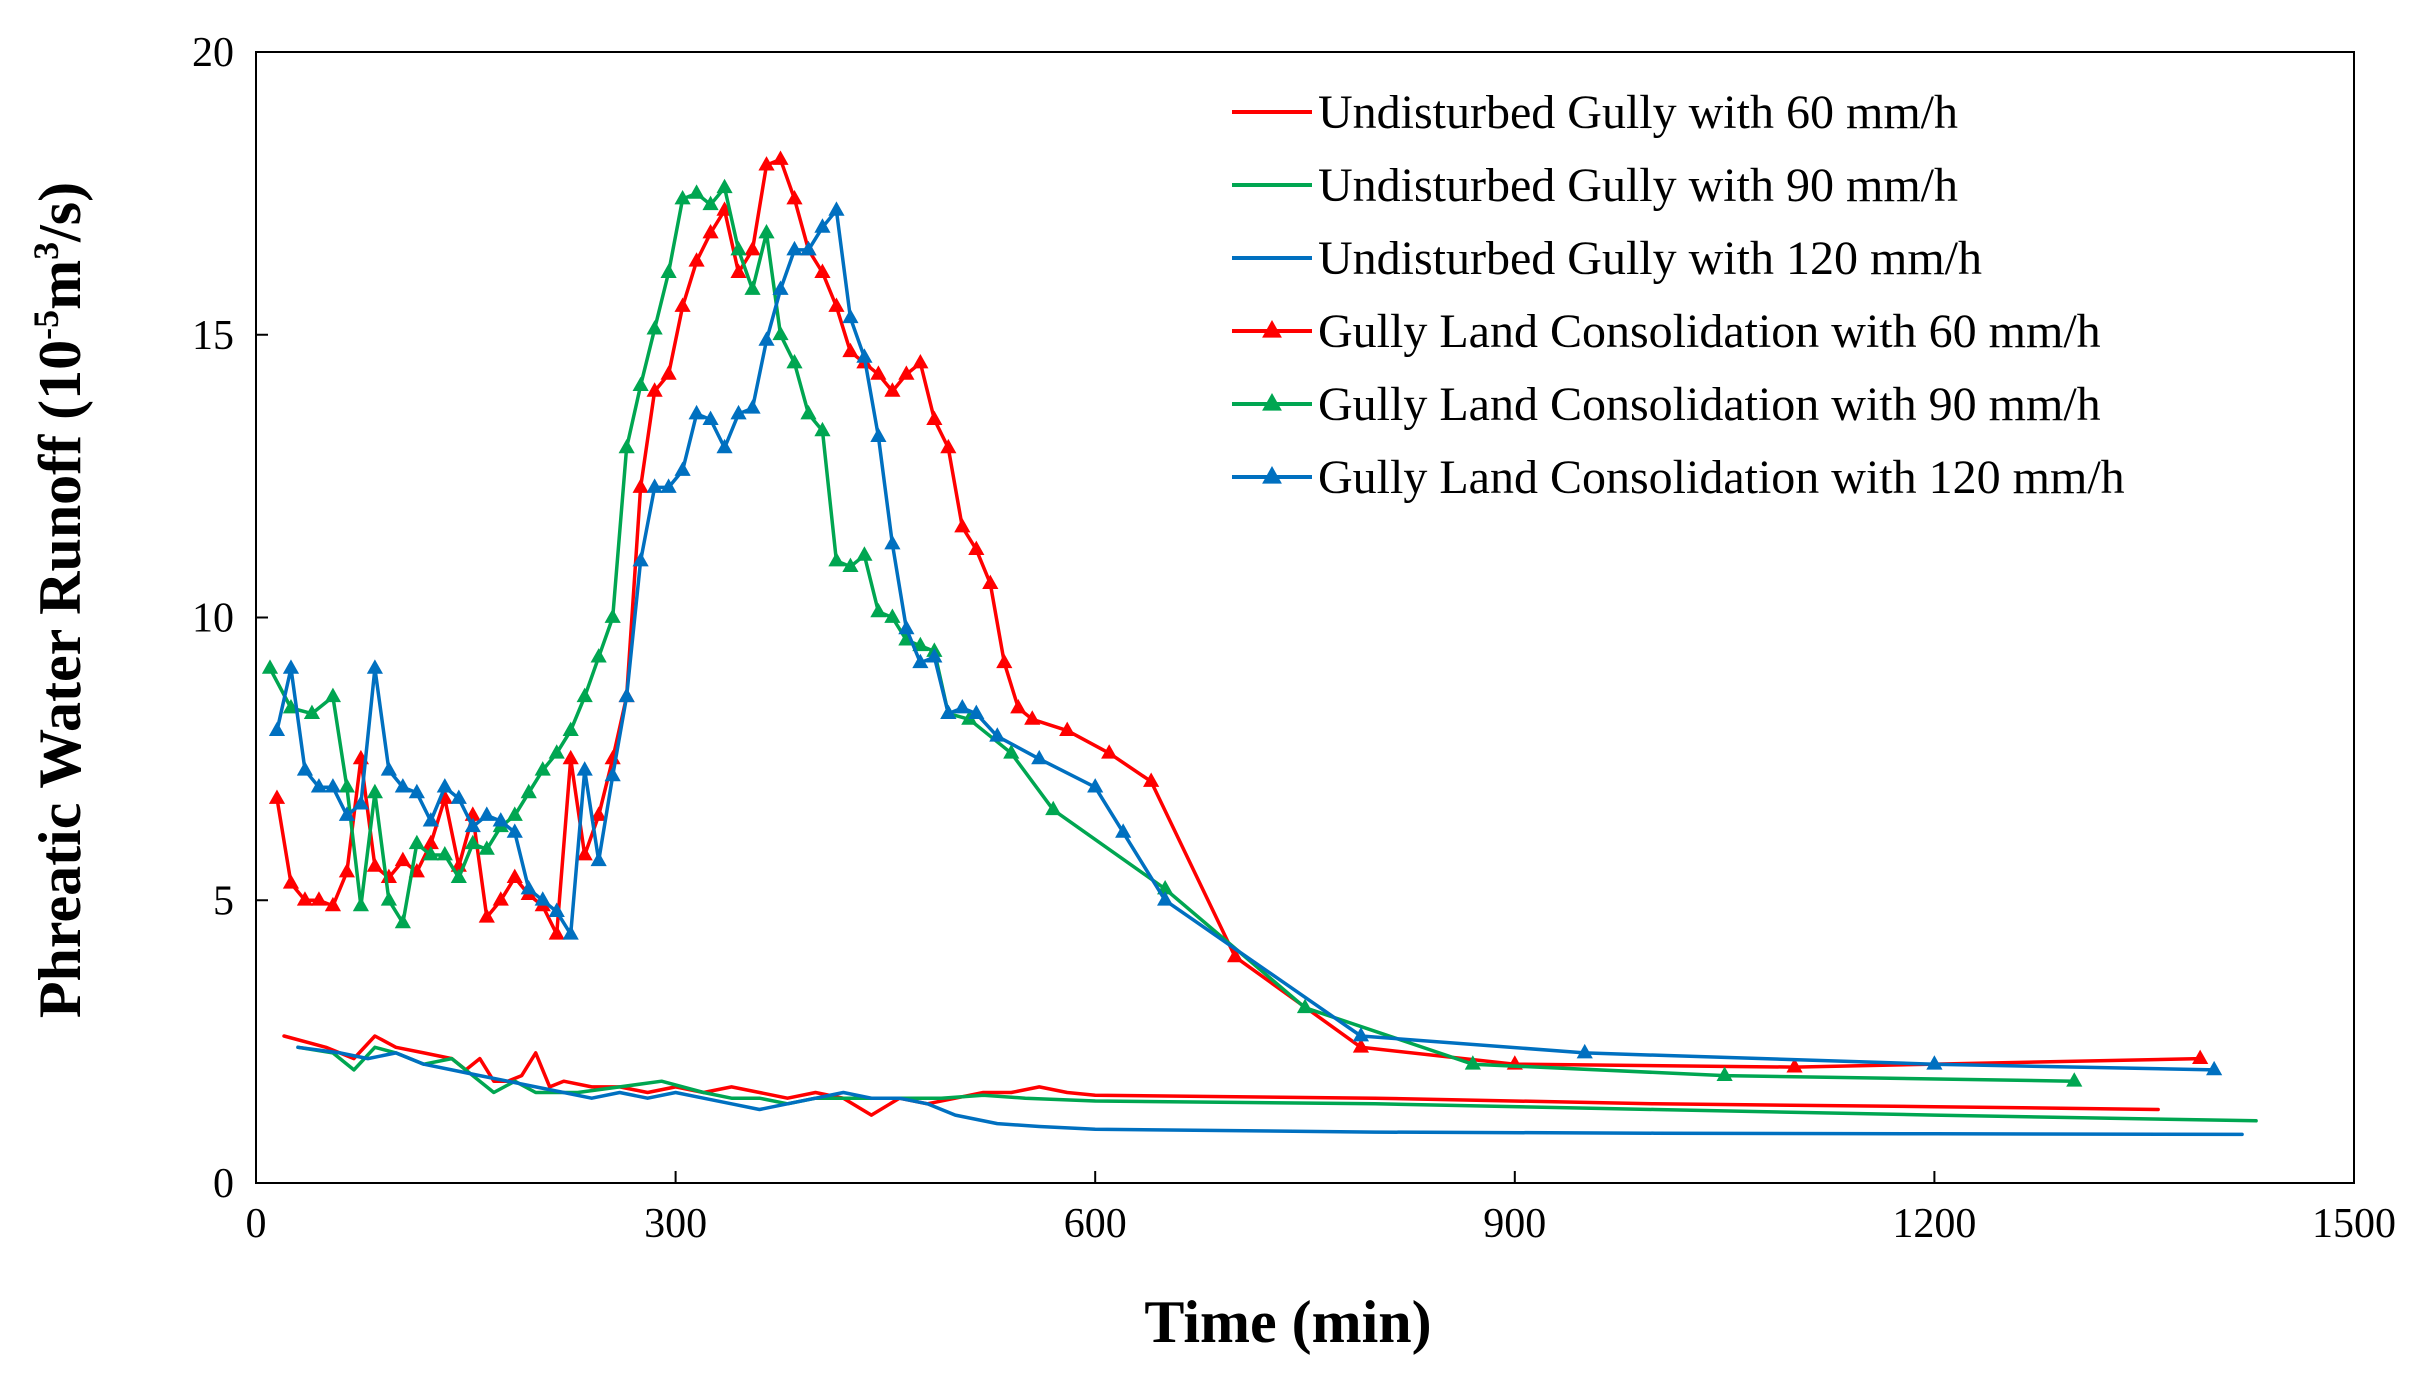 Image resolution: width=2419 pixels, height=1386 pixels. I want to click on legend-item: Gully Land Consolidation with 120 mm/h, so click(1678, 477).